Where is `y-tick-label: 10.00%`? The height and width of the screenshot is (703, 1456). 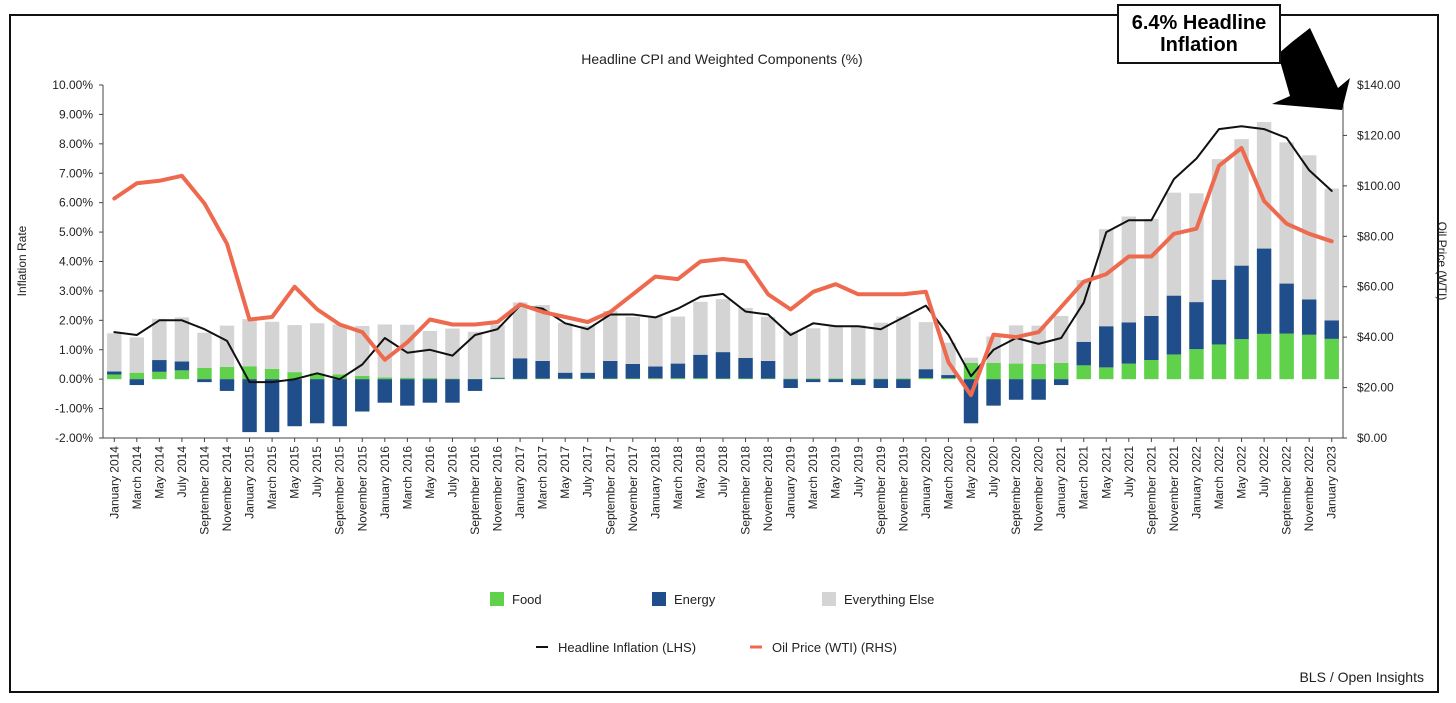 y-tick-label: 10.00% is located at coordinates (72, 85).